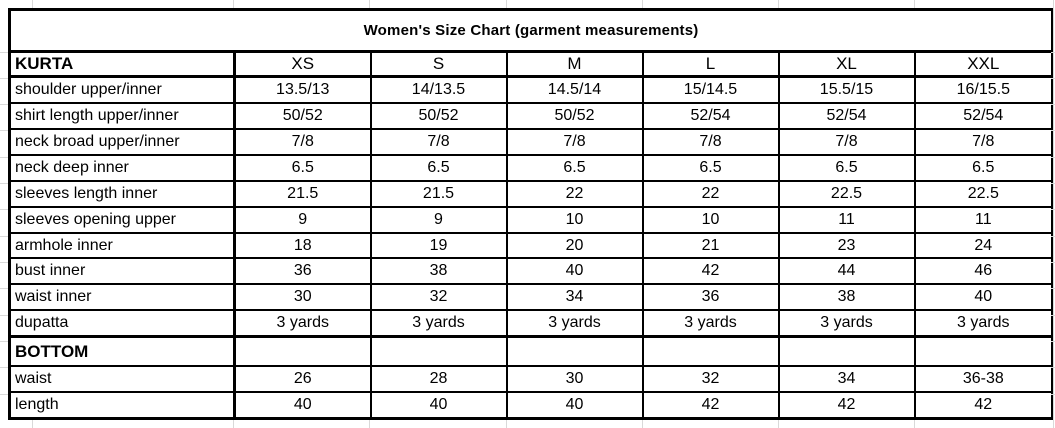 The height and width of the screenshot is (428, 1055). What do you see at coordinates (846, 245) in the screenshot?
I see `value-cell: 23` at bounding box center [846, 245].